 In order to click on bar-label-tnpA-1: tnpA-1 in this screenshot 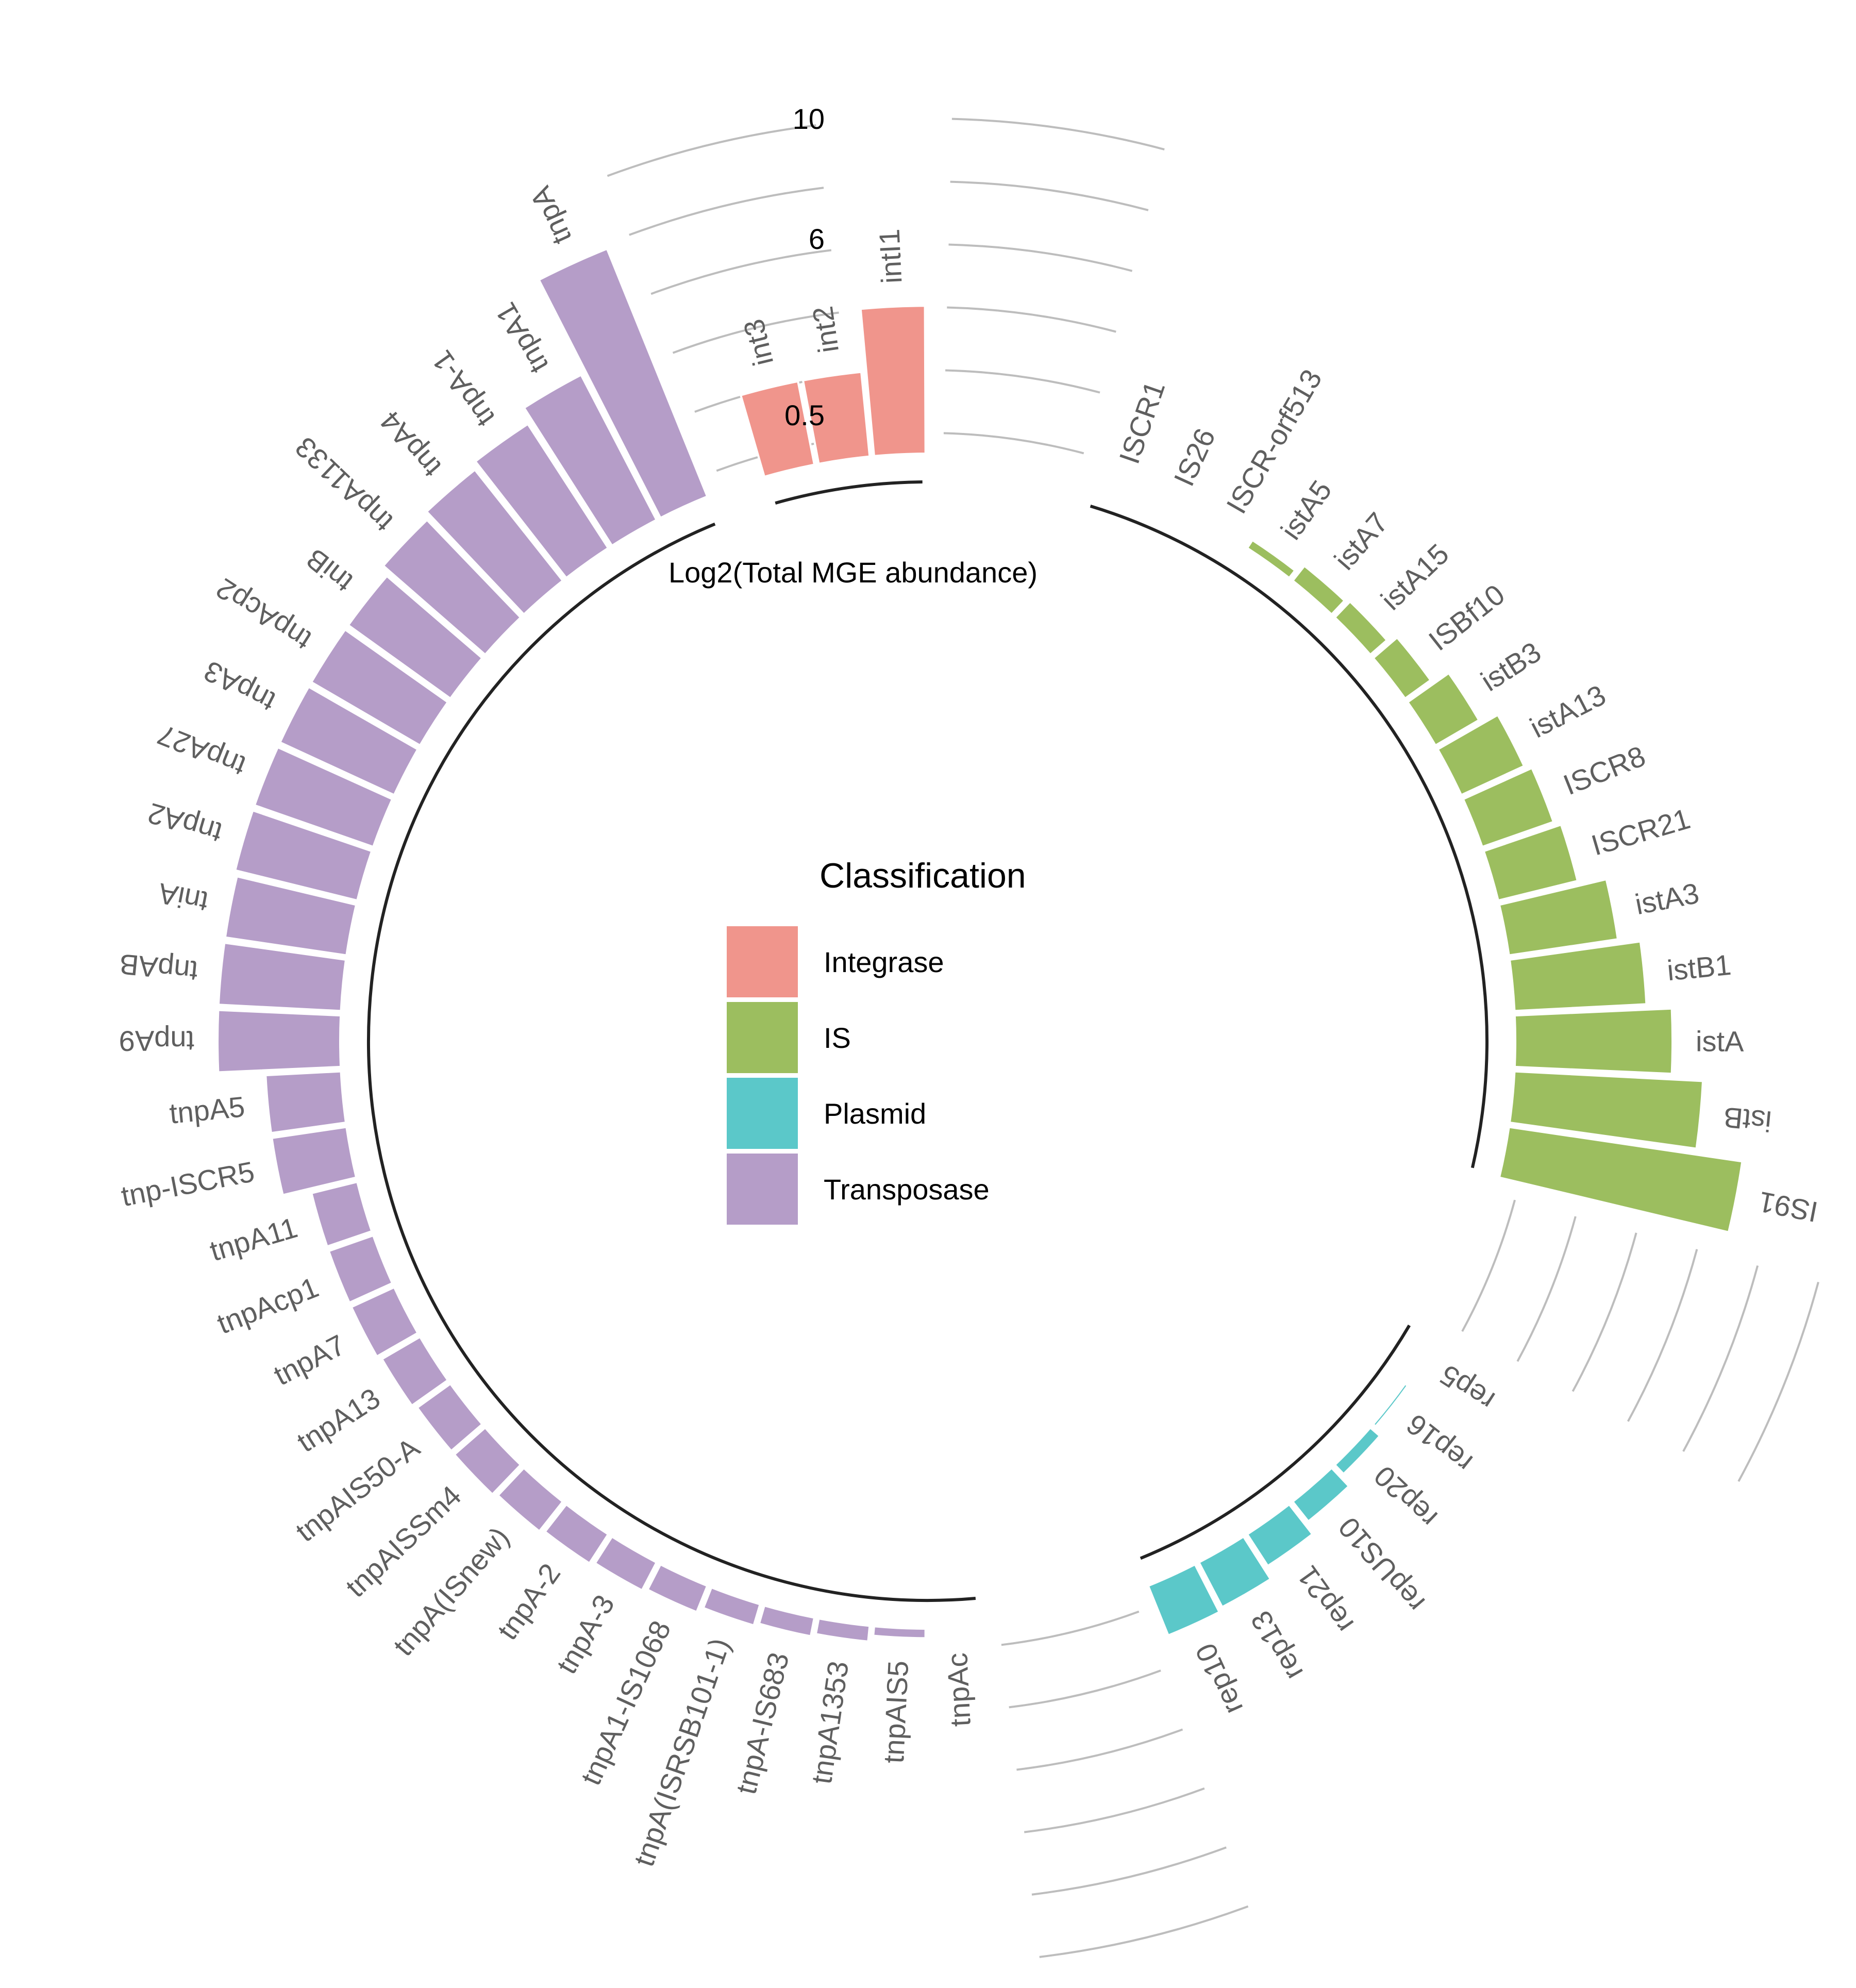, I will do `click(463, 389)`.